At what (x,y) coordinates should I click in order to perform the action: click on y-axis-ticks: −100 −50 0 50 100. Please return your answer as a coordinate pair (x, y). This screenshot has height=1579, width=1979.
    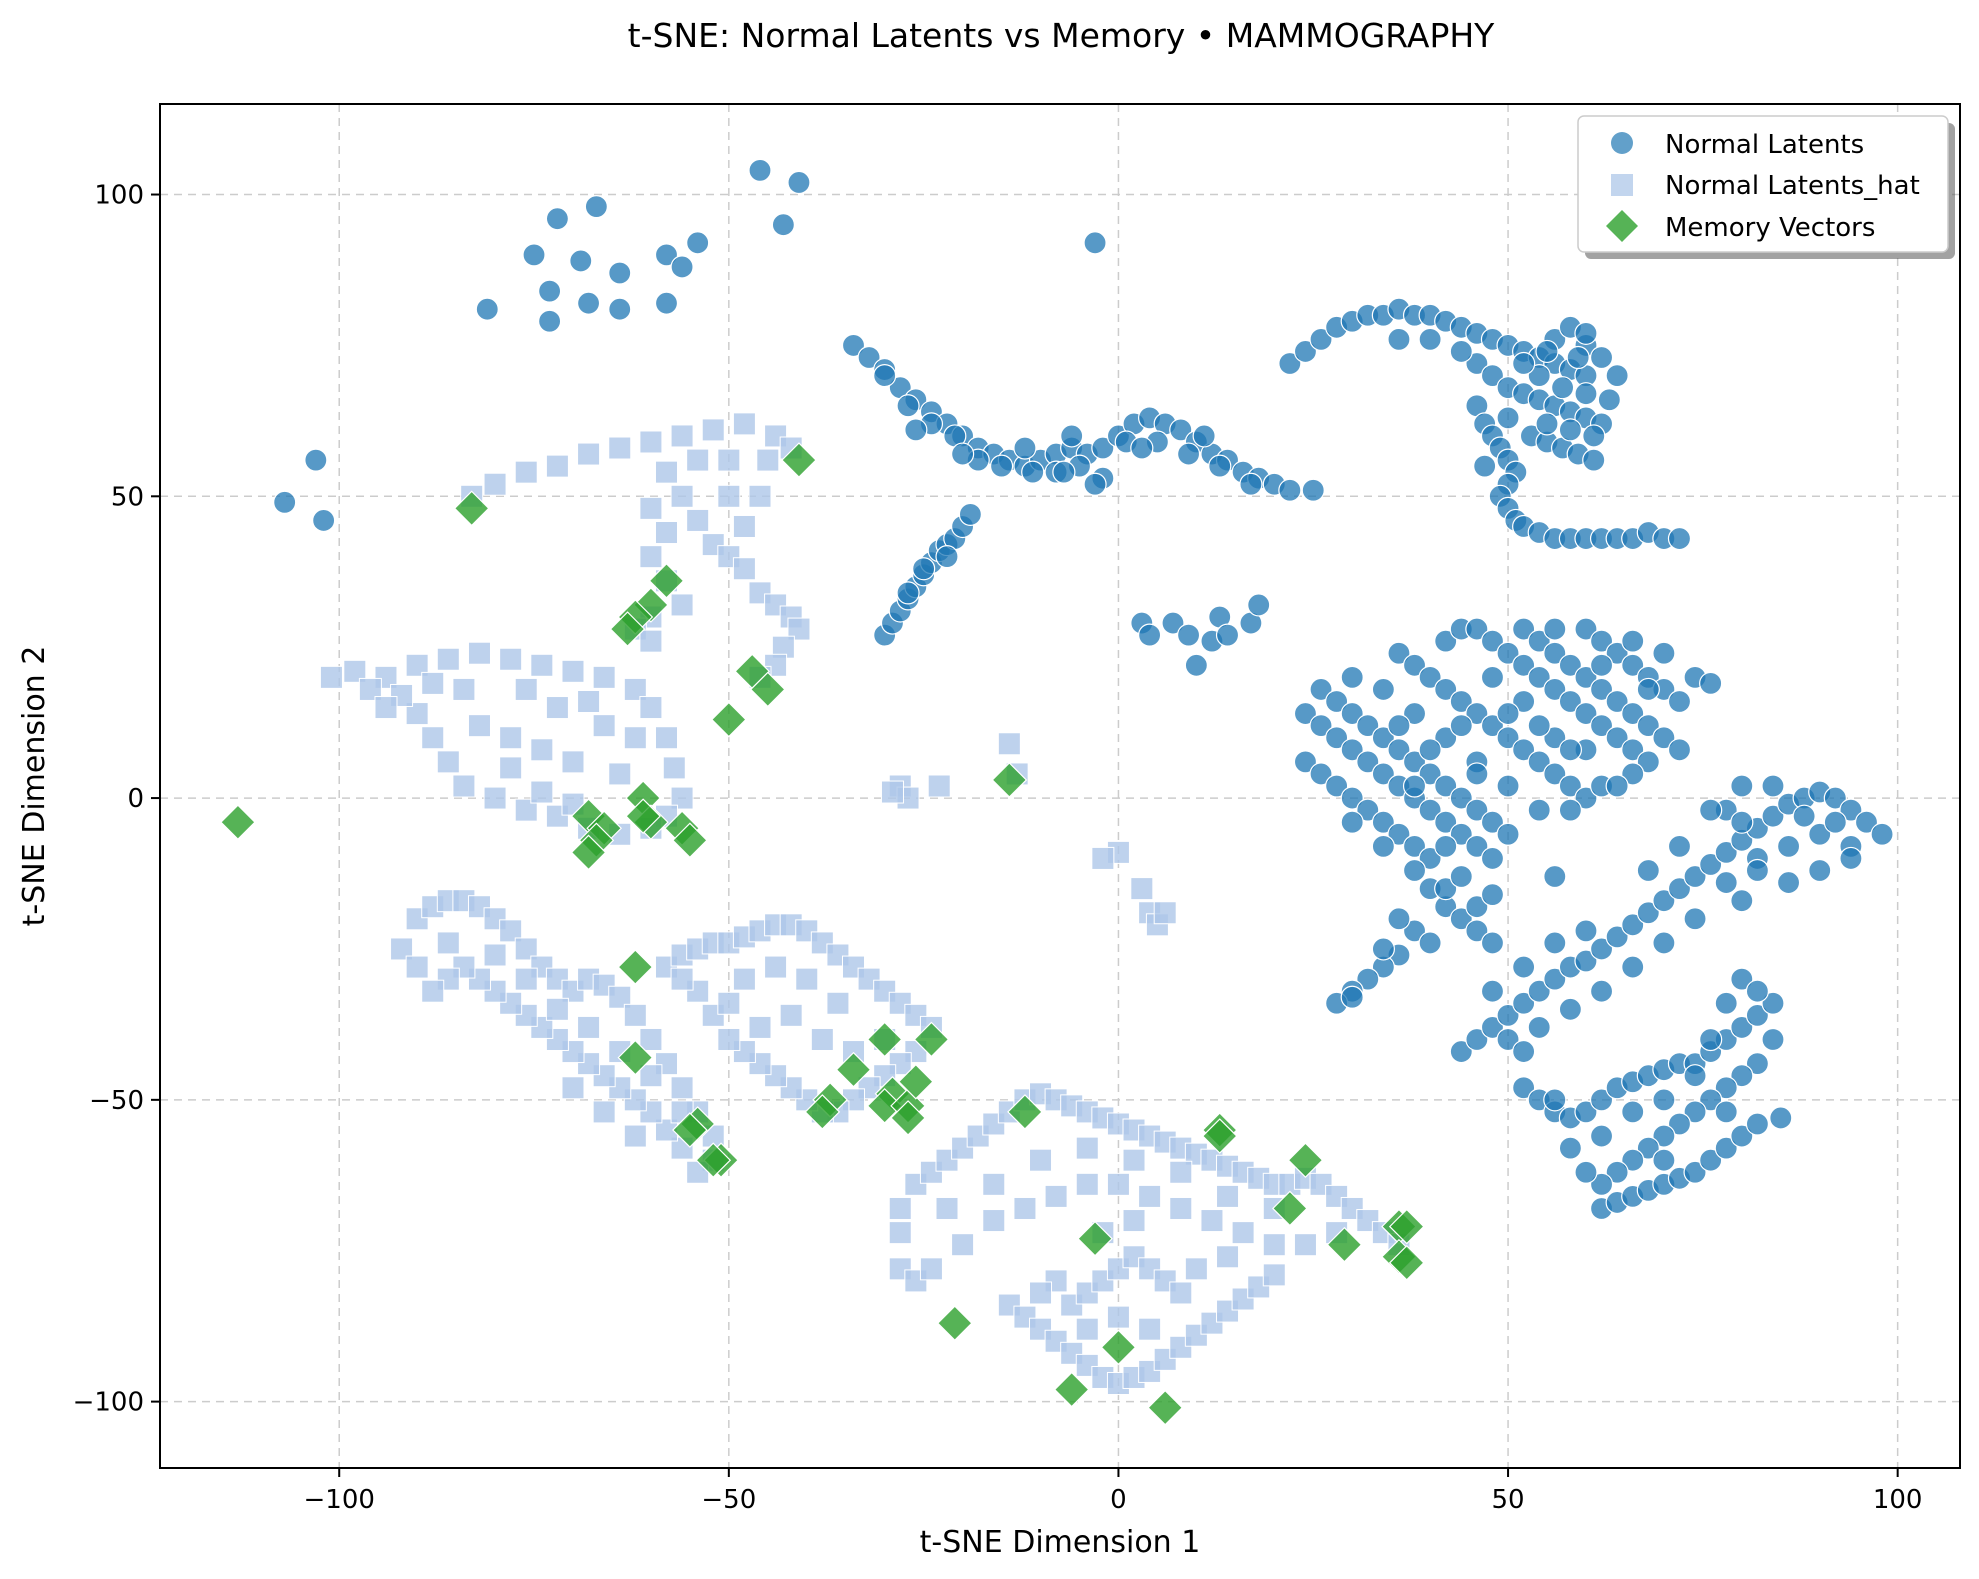
    Looking at the image, I should click on (116, 799).